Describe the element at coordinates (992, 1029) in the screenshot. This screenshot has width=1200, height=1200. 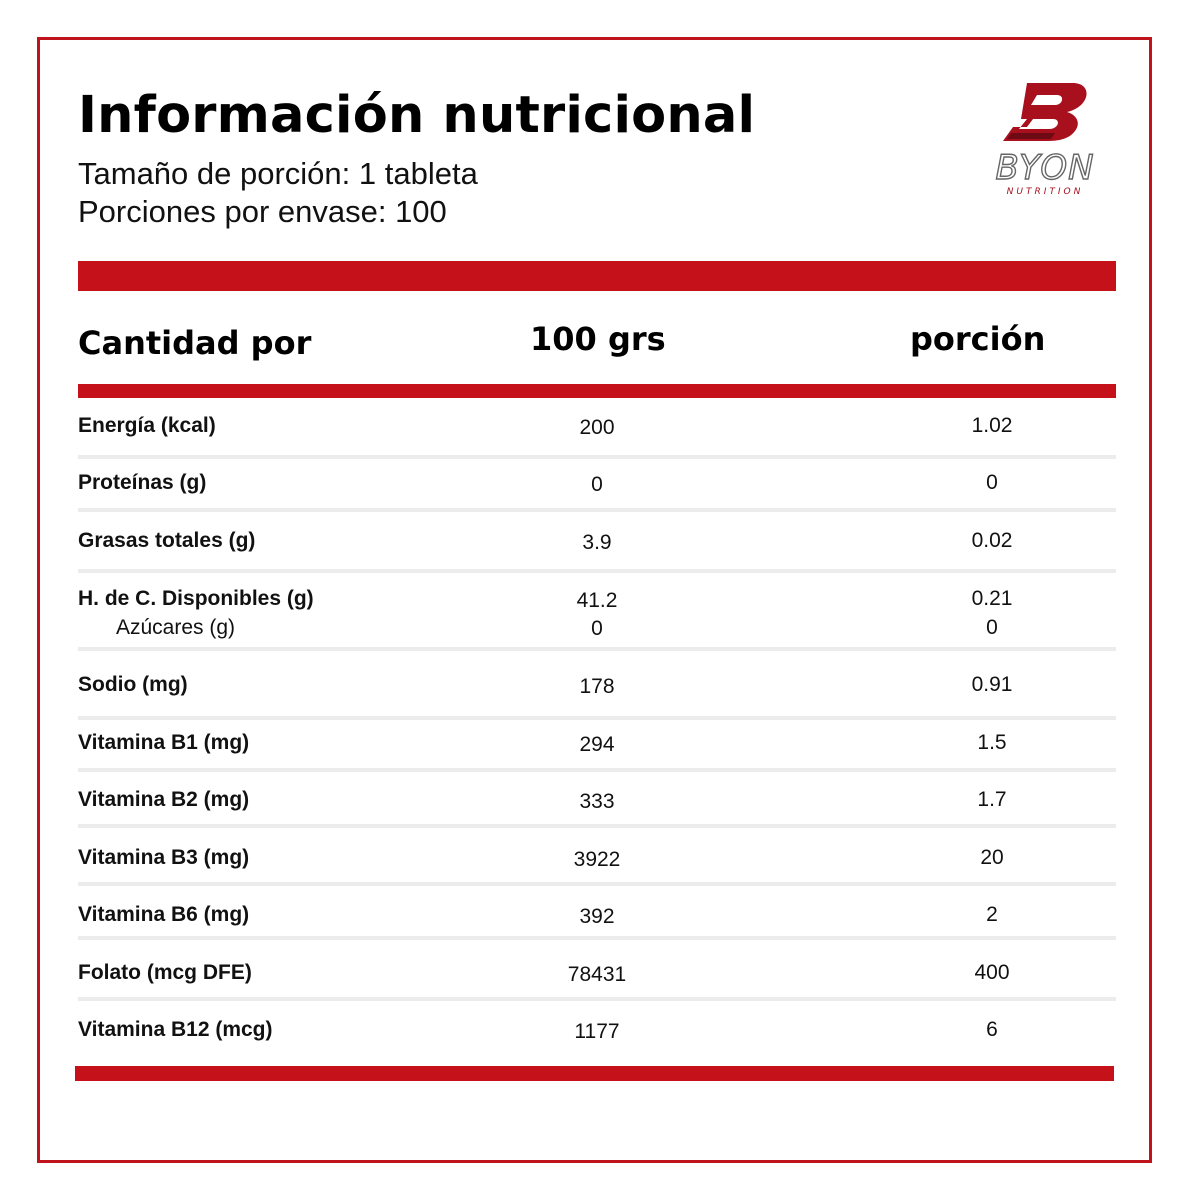
I see `value-per-portion: 6` at that location.